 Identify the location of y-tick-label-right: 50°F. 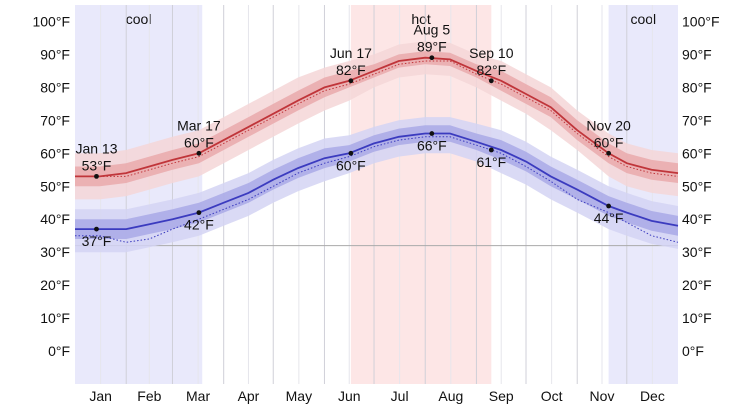
(697, 186).